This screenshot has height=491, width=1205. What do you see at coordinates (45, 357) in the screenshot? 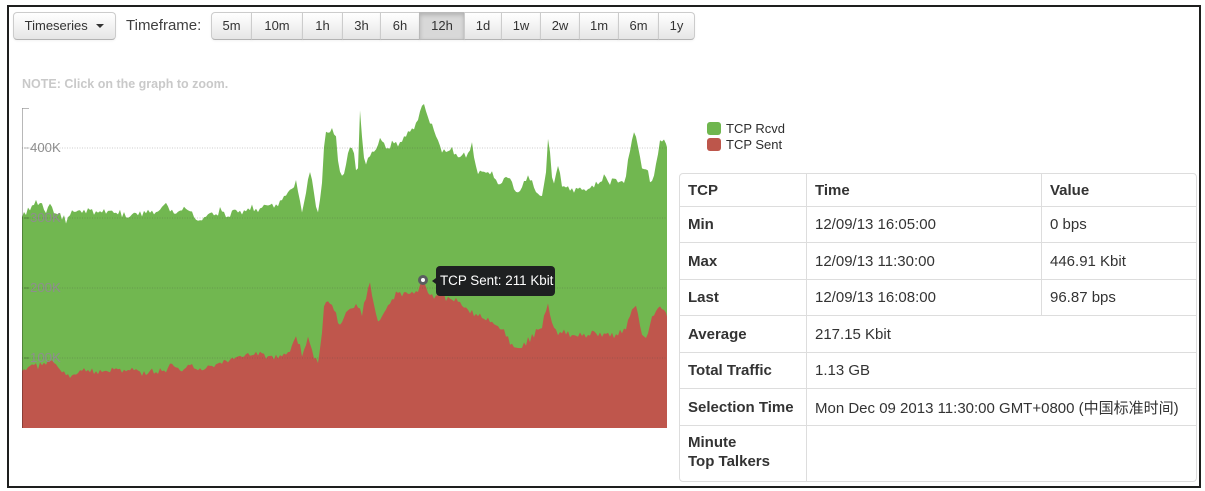
I see `svg-text: 100K` at bounding box center [45, 357].